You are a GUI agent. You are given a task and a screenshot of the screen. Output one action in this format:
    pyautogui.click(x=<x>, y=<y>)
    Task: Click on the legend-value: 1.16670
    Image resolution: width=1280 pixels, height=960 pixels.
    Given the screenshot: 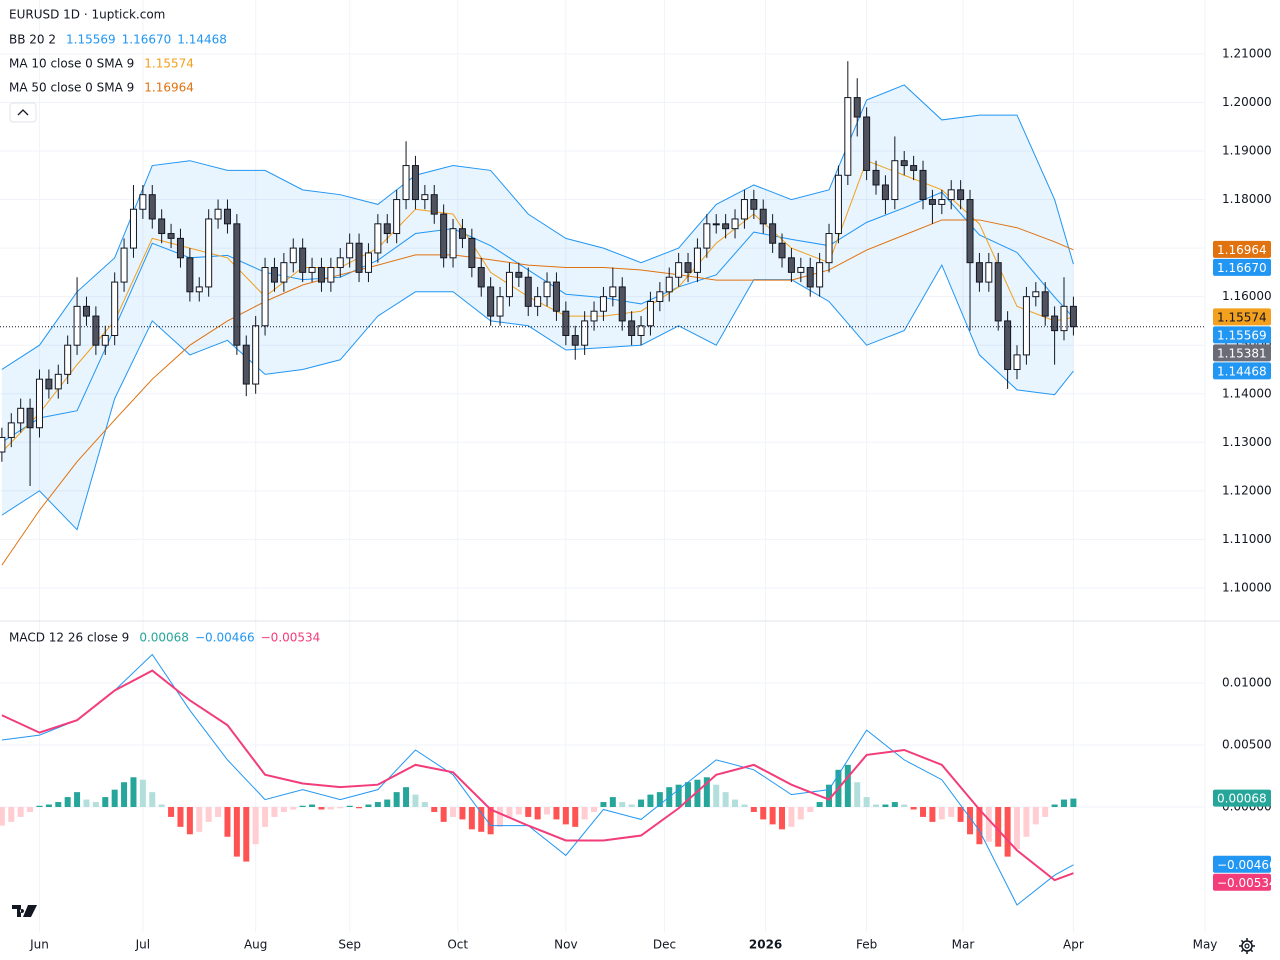 What is the action you would take?
    pyautogui.click(x=147, y=40)
    